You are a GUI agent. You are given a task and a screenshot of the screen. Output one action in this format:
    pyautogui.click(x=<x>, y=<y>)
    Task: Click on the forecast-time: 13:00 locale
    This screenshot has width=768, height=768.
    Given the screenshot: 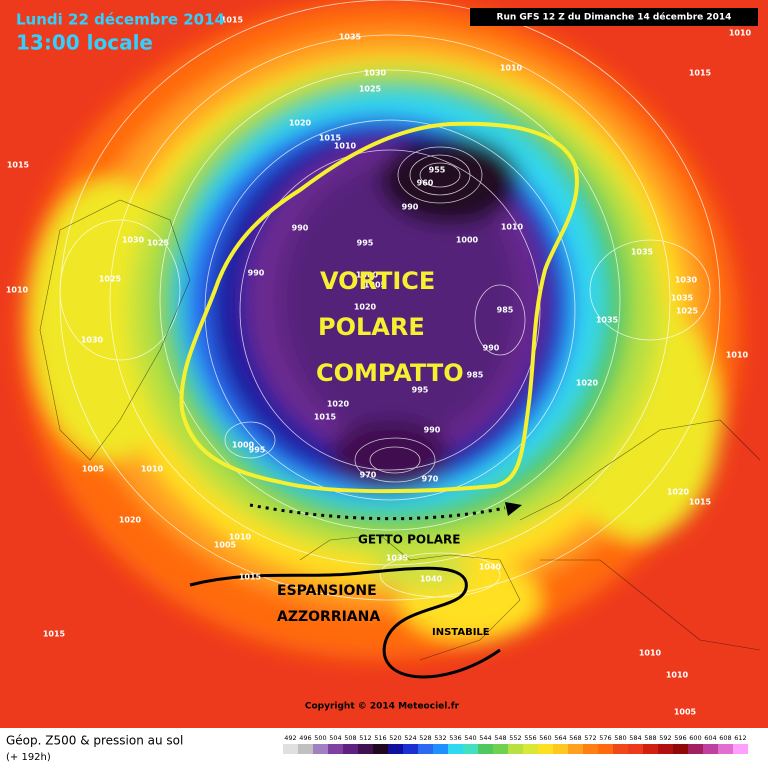 What is the action you would take?
    pyautogui.click(x=84, y=43)
    